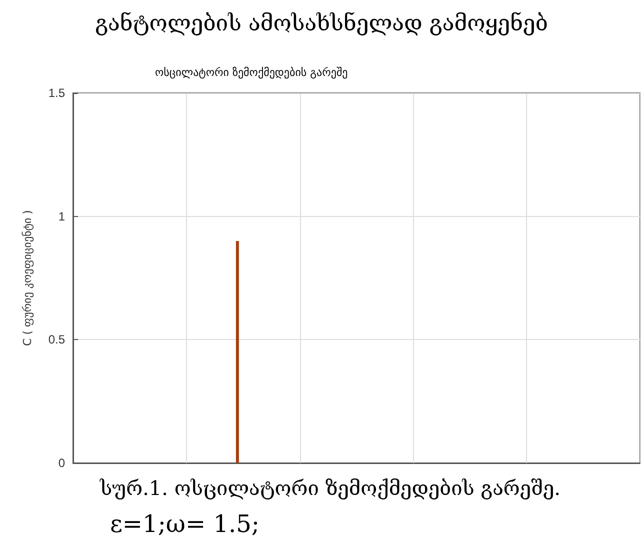 The height and width of the screenshot is (553, 643). What do you see at coordinates (251, 72) in the screenshot?
I see `chart-subtitle: ოსცილატორი ზემოქმედების გარეშე` at bounding box center [251, 72].